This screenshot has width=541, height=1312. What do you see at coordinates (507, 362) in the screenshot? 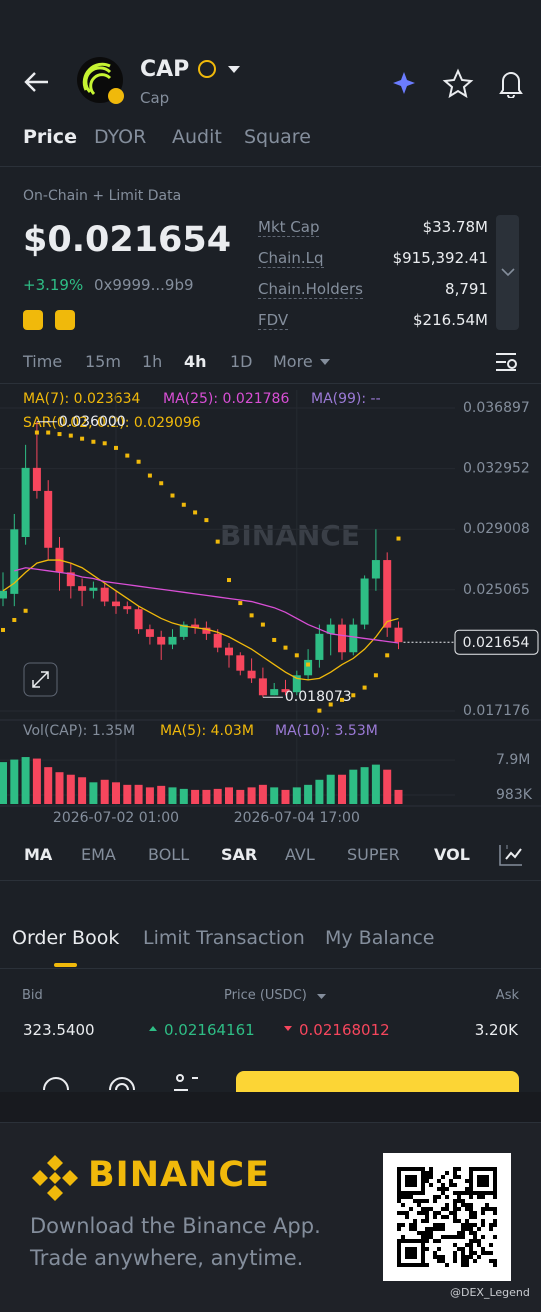
I see `chart-settings` at bounding box center [507, 362].